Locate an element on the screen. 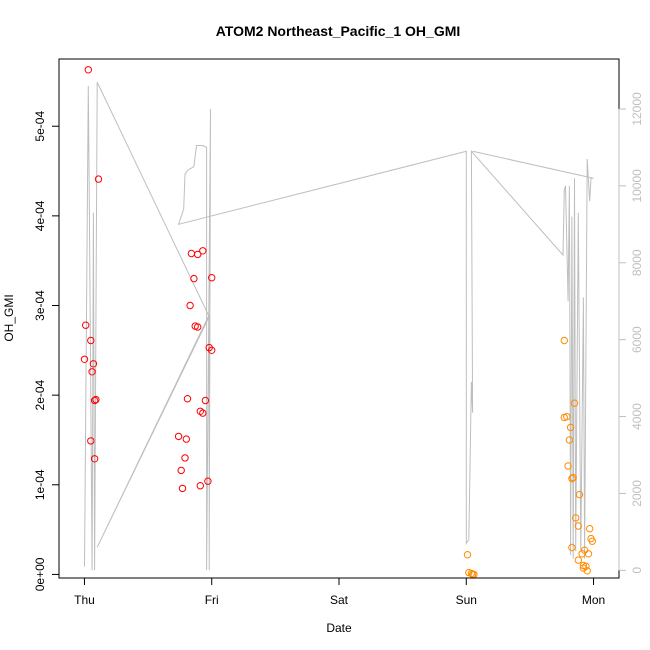 This screenshot has width=650, height=650. y2-tick-label: 10000 is located at coordinates (637, 186).